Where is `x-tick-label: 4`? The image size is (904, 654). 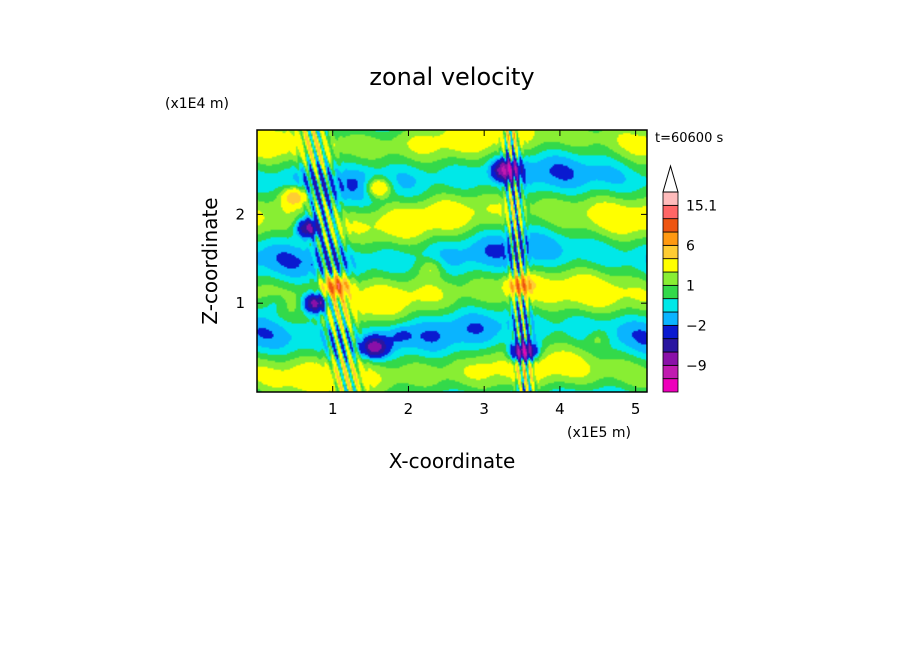
x-tick-label: 4 is located at coordinates (560, 409).